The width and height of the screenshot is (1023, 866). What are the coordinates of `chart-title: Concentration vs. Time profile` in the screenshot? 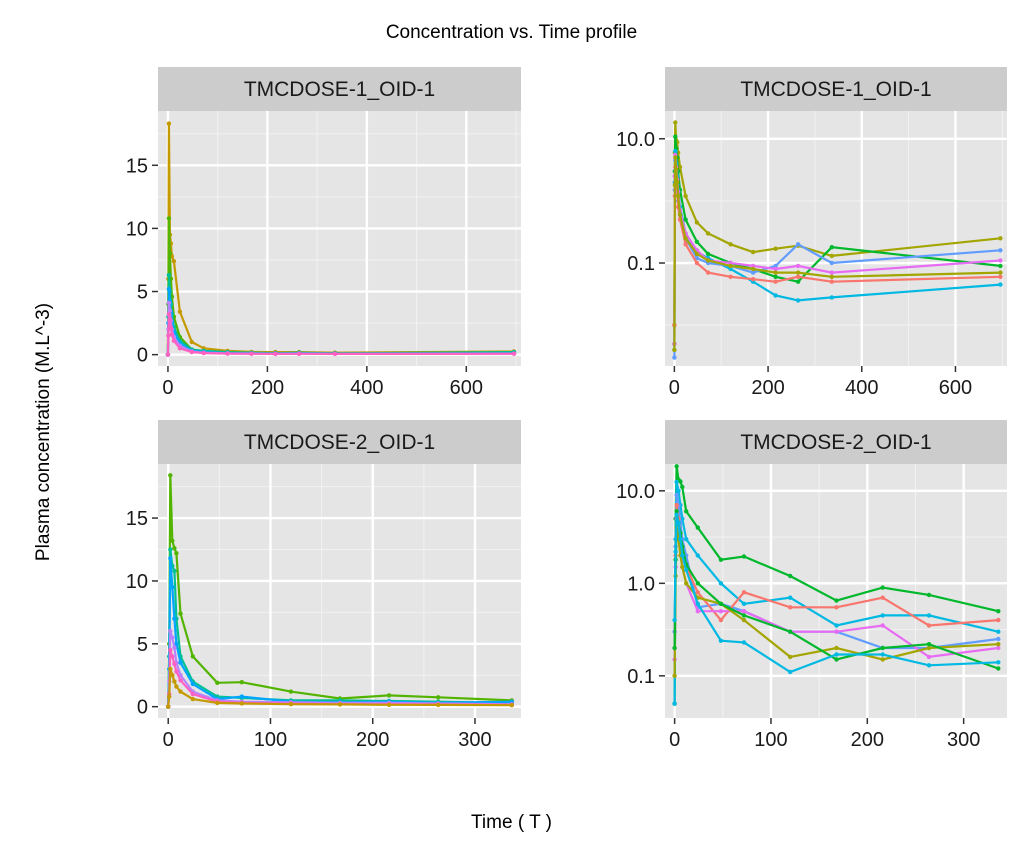 It's located at (511, 32).